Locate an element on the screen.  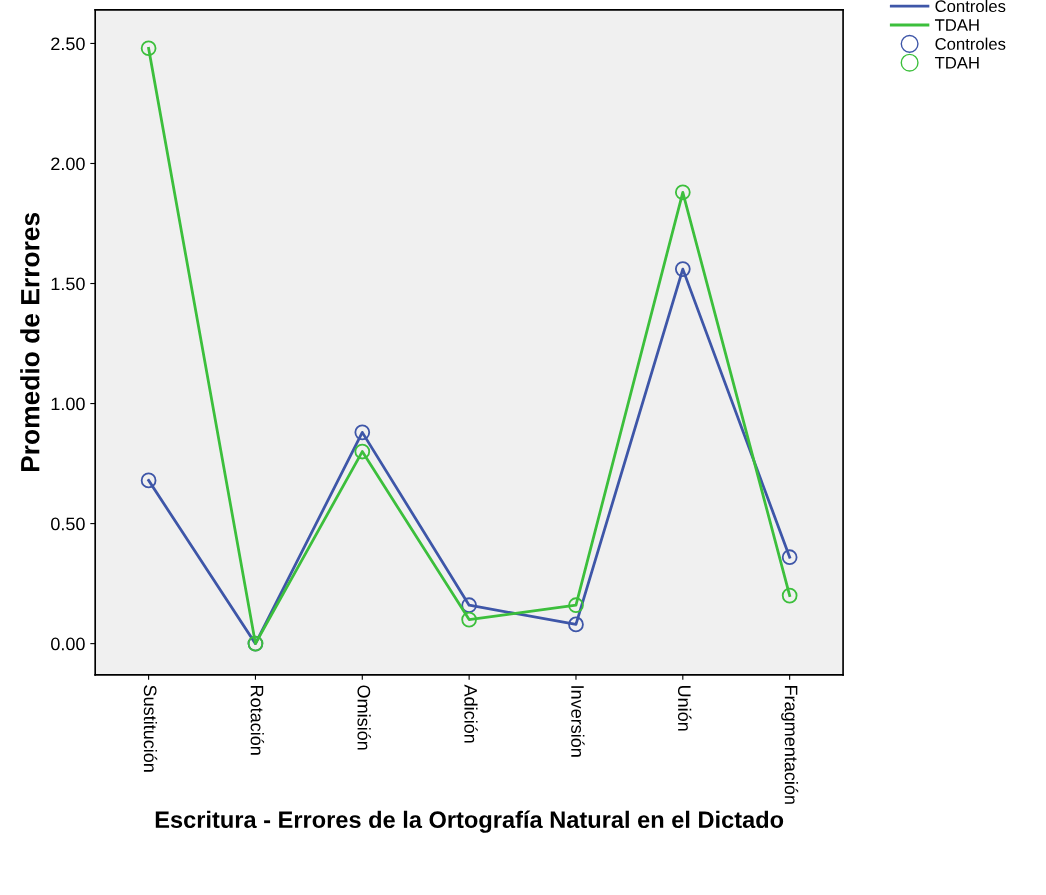
y-tick-label: 1.50 is located at coordinates (68, 284).